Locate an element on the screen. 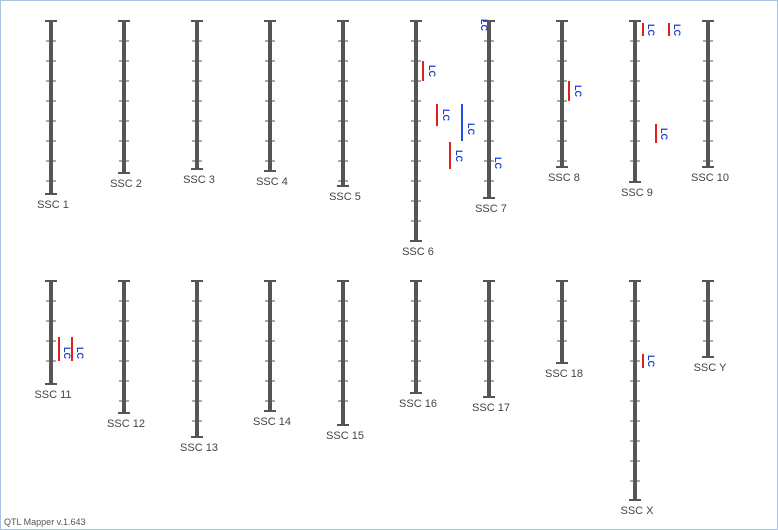 The height and width of the screenshot is (530, 778). chromosome-label: SSC 8 is located at coordinates (564, 178).